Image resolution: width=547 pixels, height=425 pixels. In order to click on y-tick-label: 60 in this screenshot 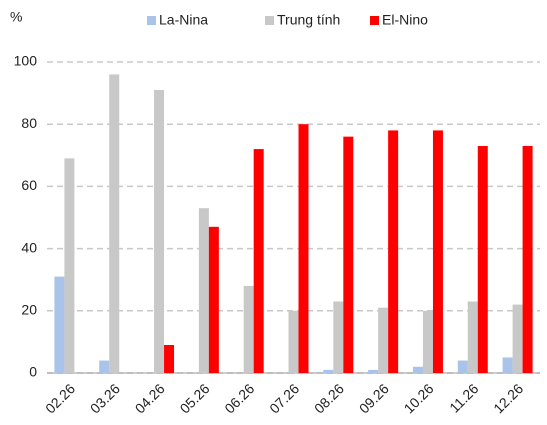, I will do `click(29, 185)`.